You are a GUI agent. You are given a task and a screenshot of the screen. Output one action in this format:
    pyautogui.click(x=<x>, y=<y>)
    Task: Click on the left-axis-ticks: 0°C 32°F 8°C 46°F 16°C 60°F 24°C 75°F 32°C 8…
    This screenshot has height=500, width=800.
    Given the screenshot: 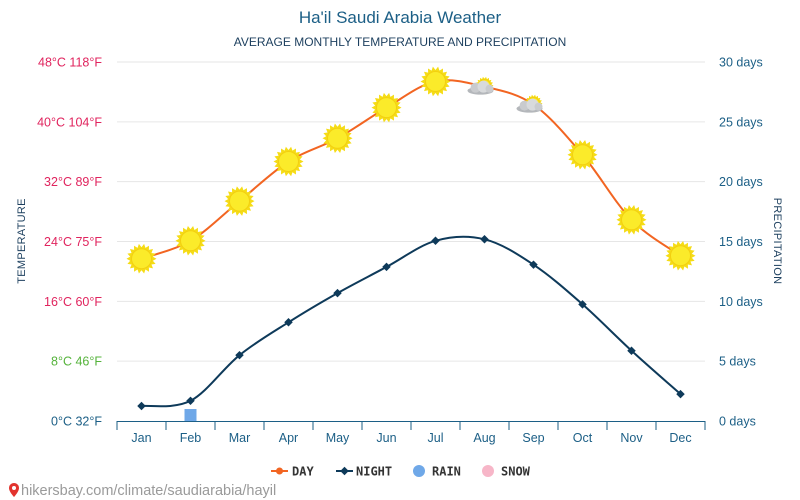 What is the action you would take?
    pyautogui.click(x=69, y=242)
    